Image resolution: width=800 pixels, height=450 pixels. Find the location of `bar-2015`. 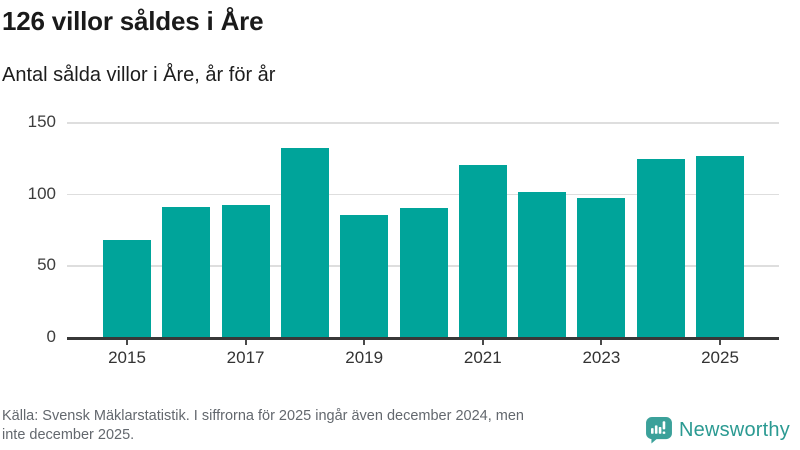

bar-2015 is located at coordinates (127, 288).